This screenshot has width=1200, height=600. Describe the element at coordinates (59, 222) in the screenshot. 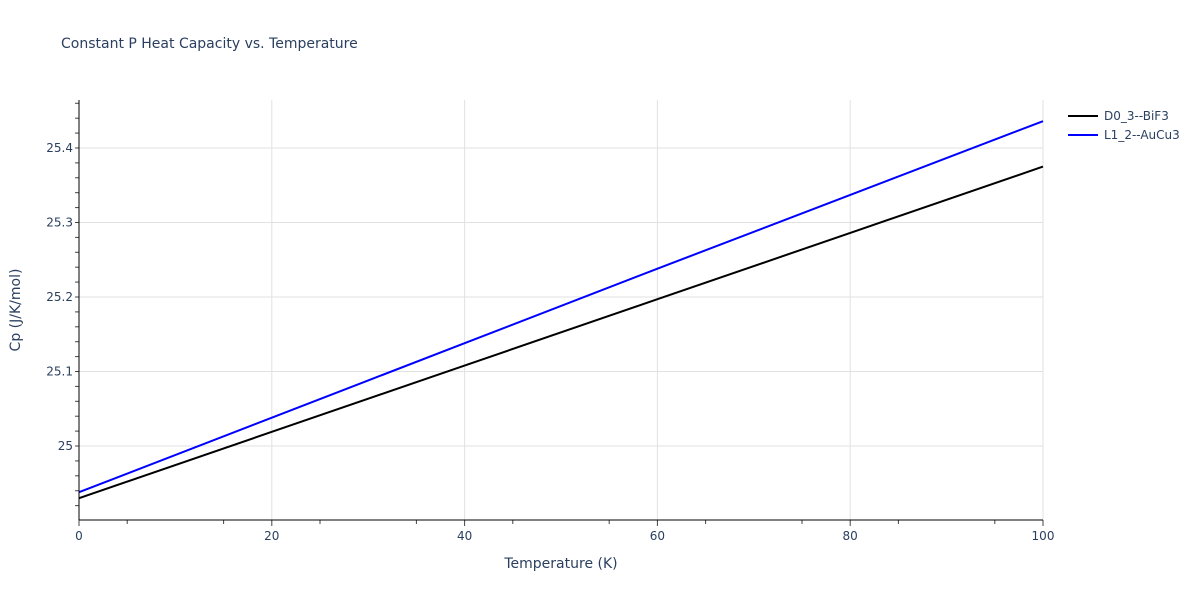

I see `y-tick-label: 25.3` at that location.